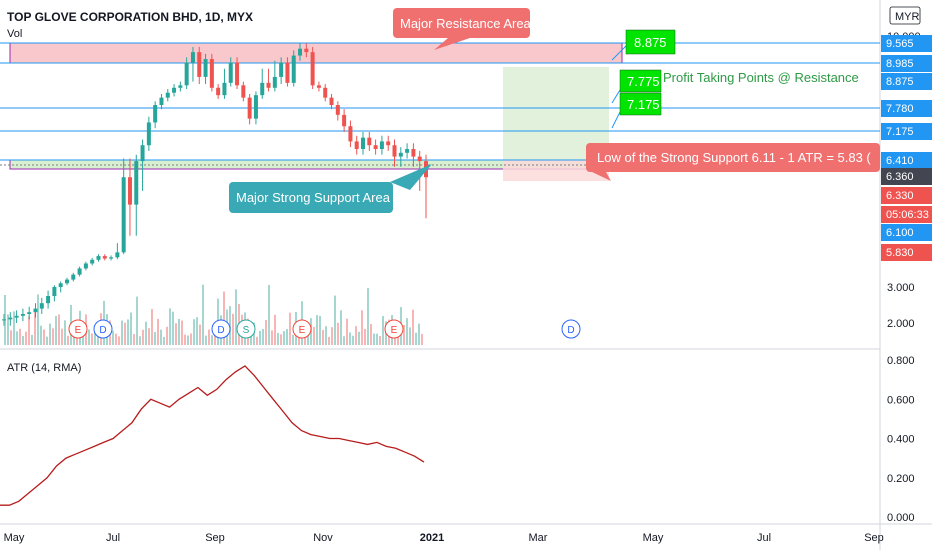 The width and height of the screenshot is (932, 550). Describe the element at coordinates (901, 361) in the screenshot. I see `atr-axis-label: 0.800` at that location.